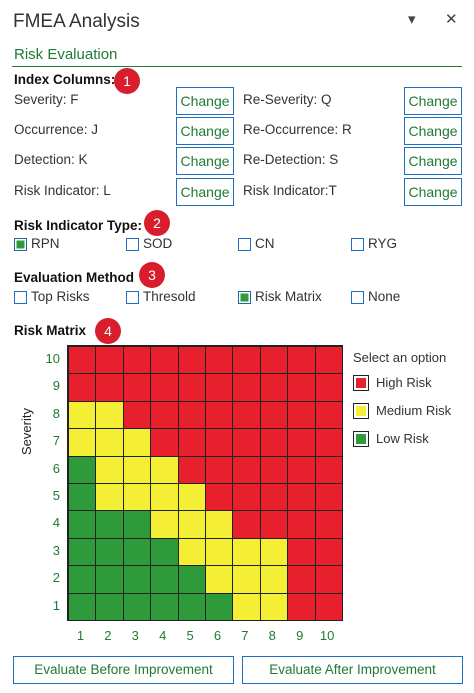  Describe the element at coordinates (412, 19) in the screenshot. I see `pin-dropdown-icon: ▾` at that location.